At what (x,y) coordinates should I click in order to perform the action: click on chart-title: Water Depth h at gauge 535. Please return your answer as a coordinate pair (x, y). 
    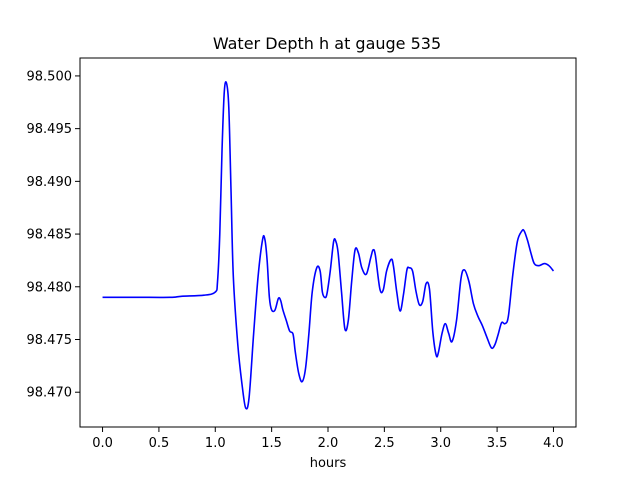
    Looking at the image, I should click on (327, 43).